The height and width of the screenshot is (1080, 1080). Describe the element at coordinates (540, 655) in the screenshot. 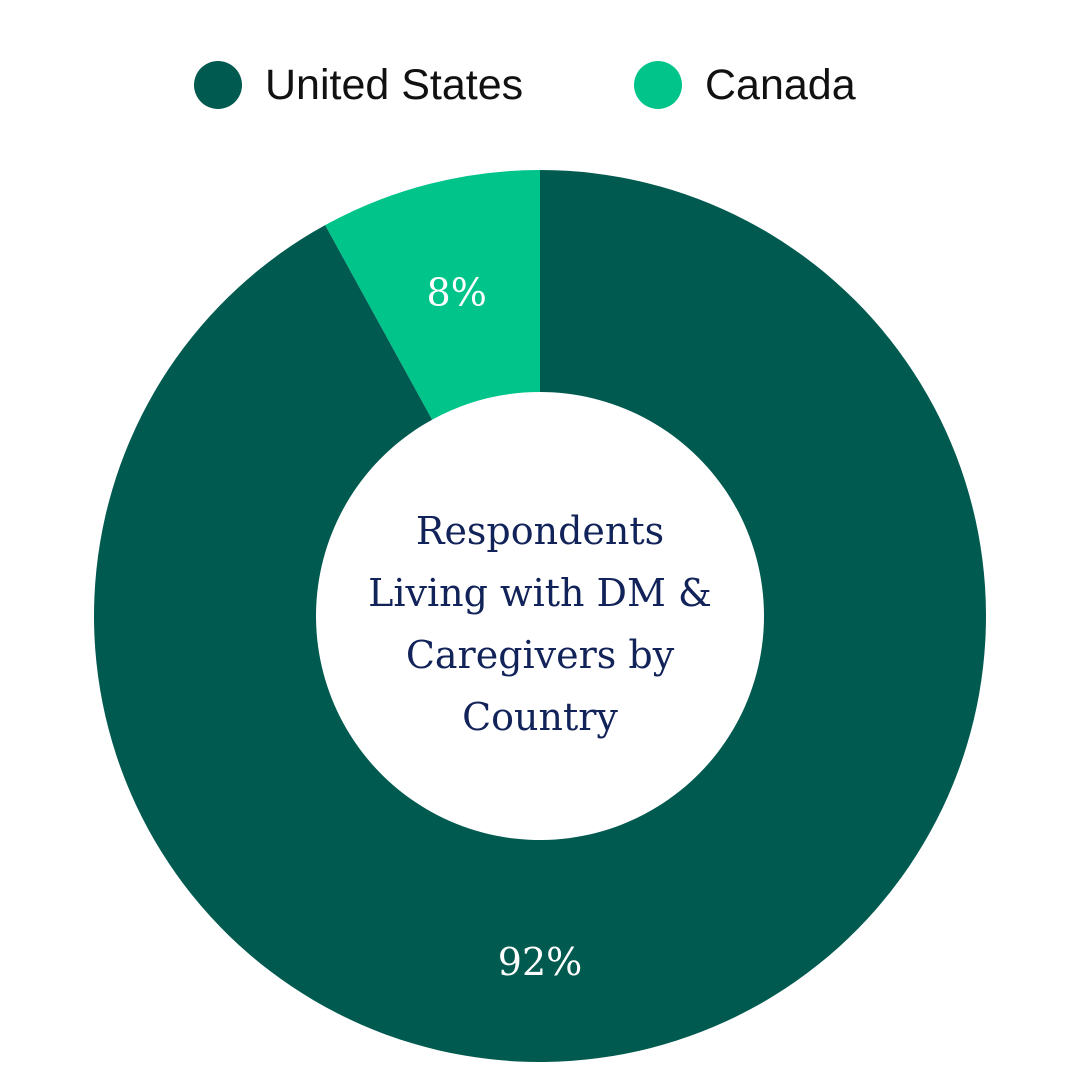

I see `chart-title-line-3: Caregivers by` at that location.